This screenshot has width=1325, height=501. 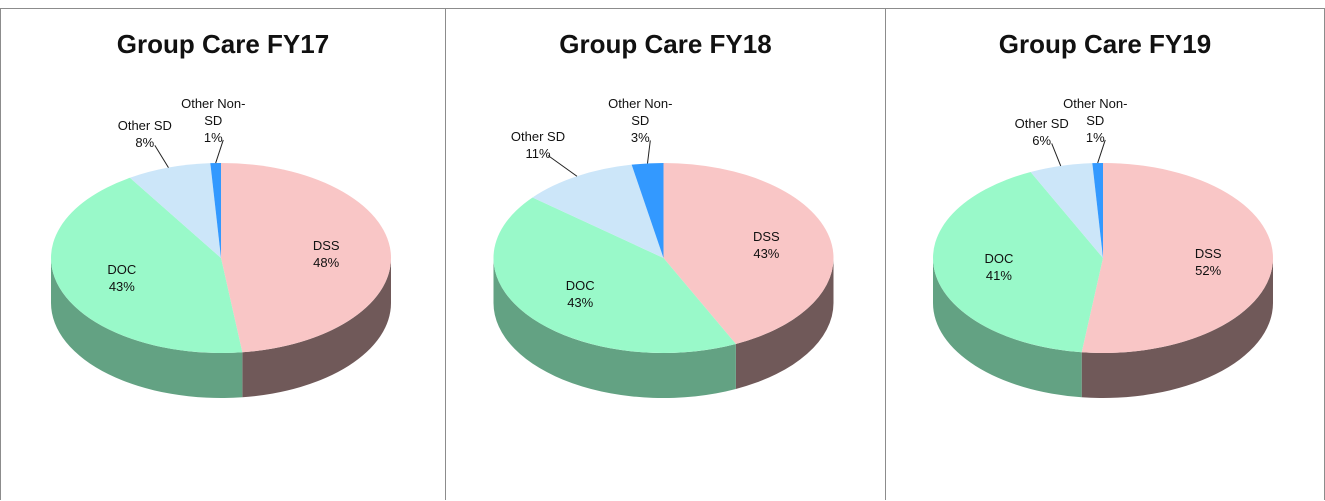 I want to click on slice-label: Other SD 6%, so click(x=1042, y=132).